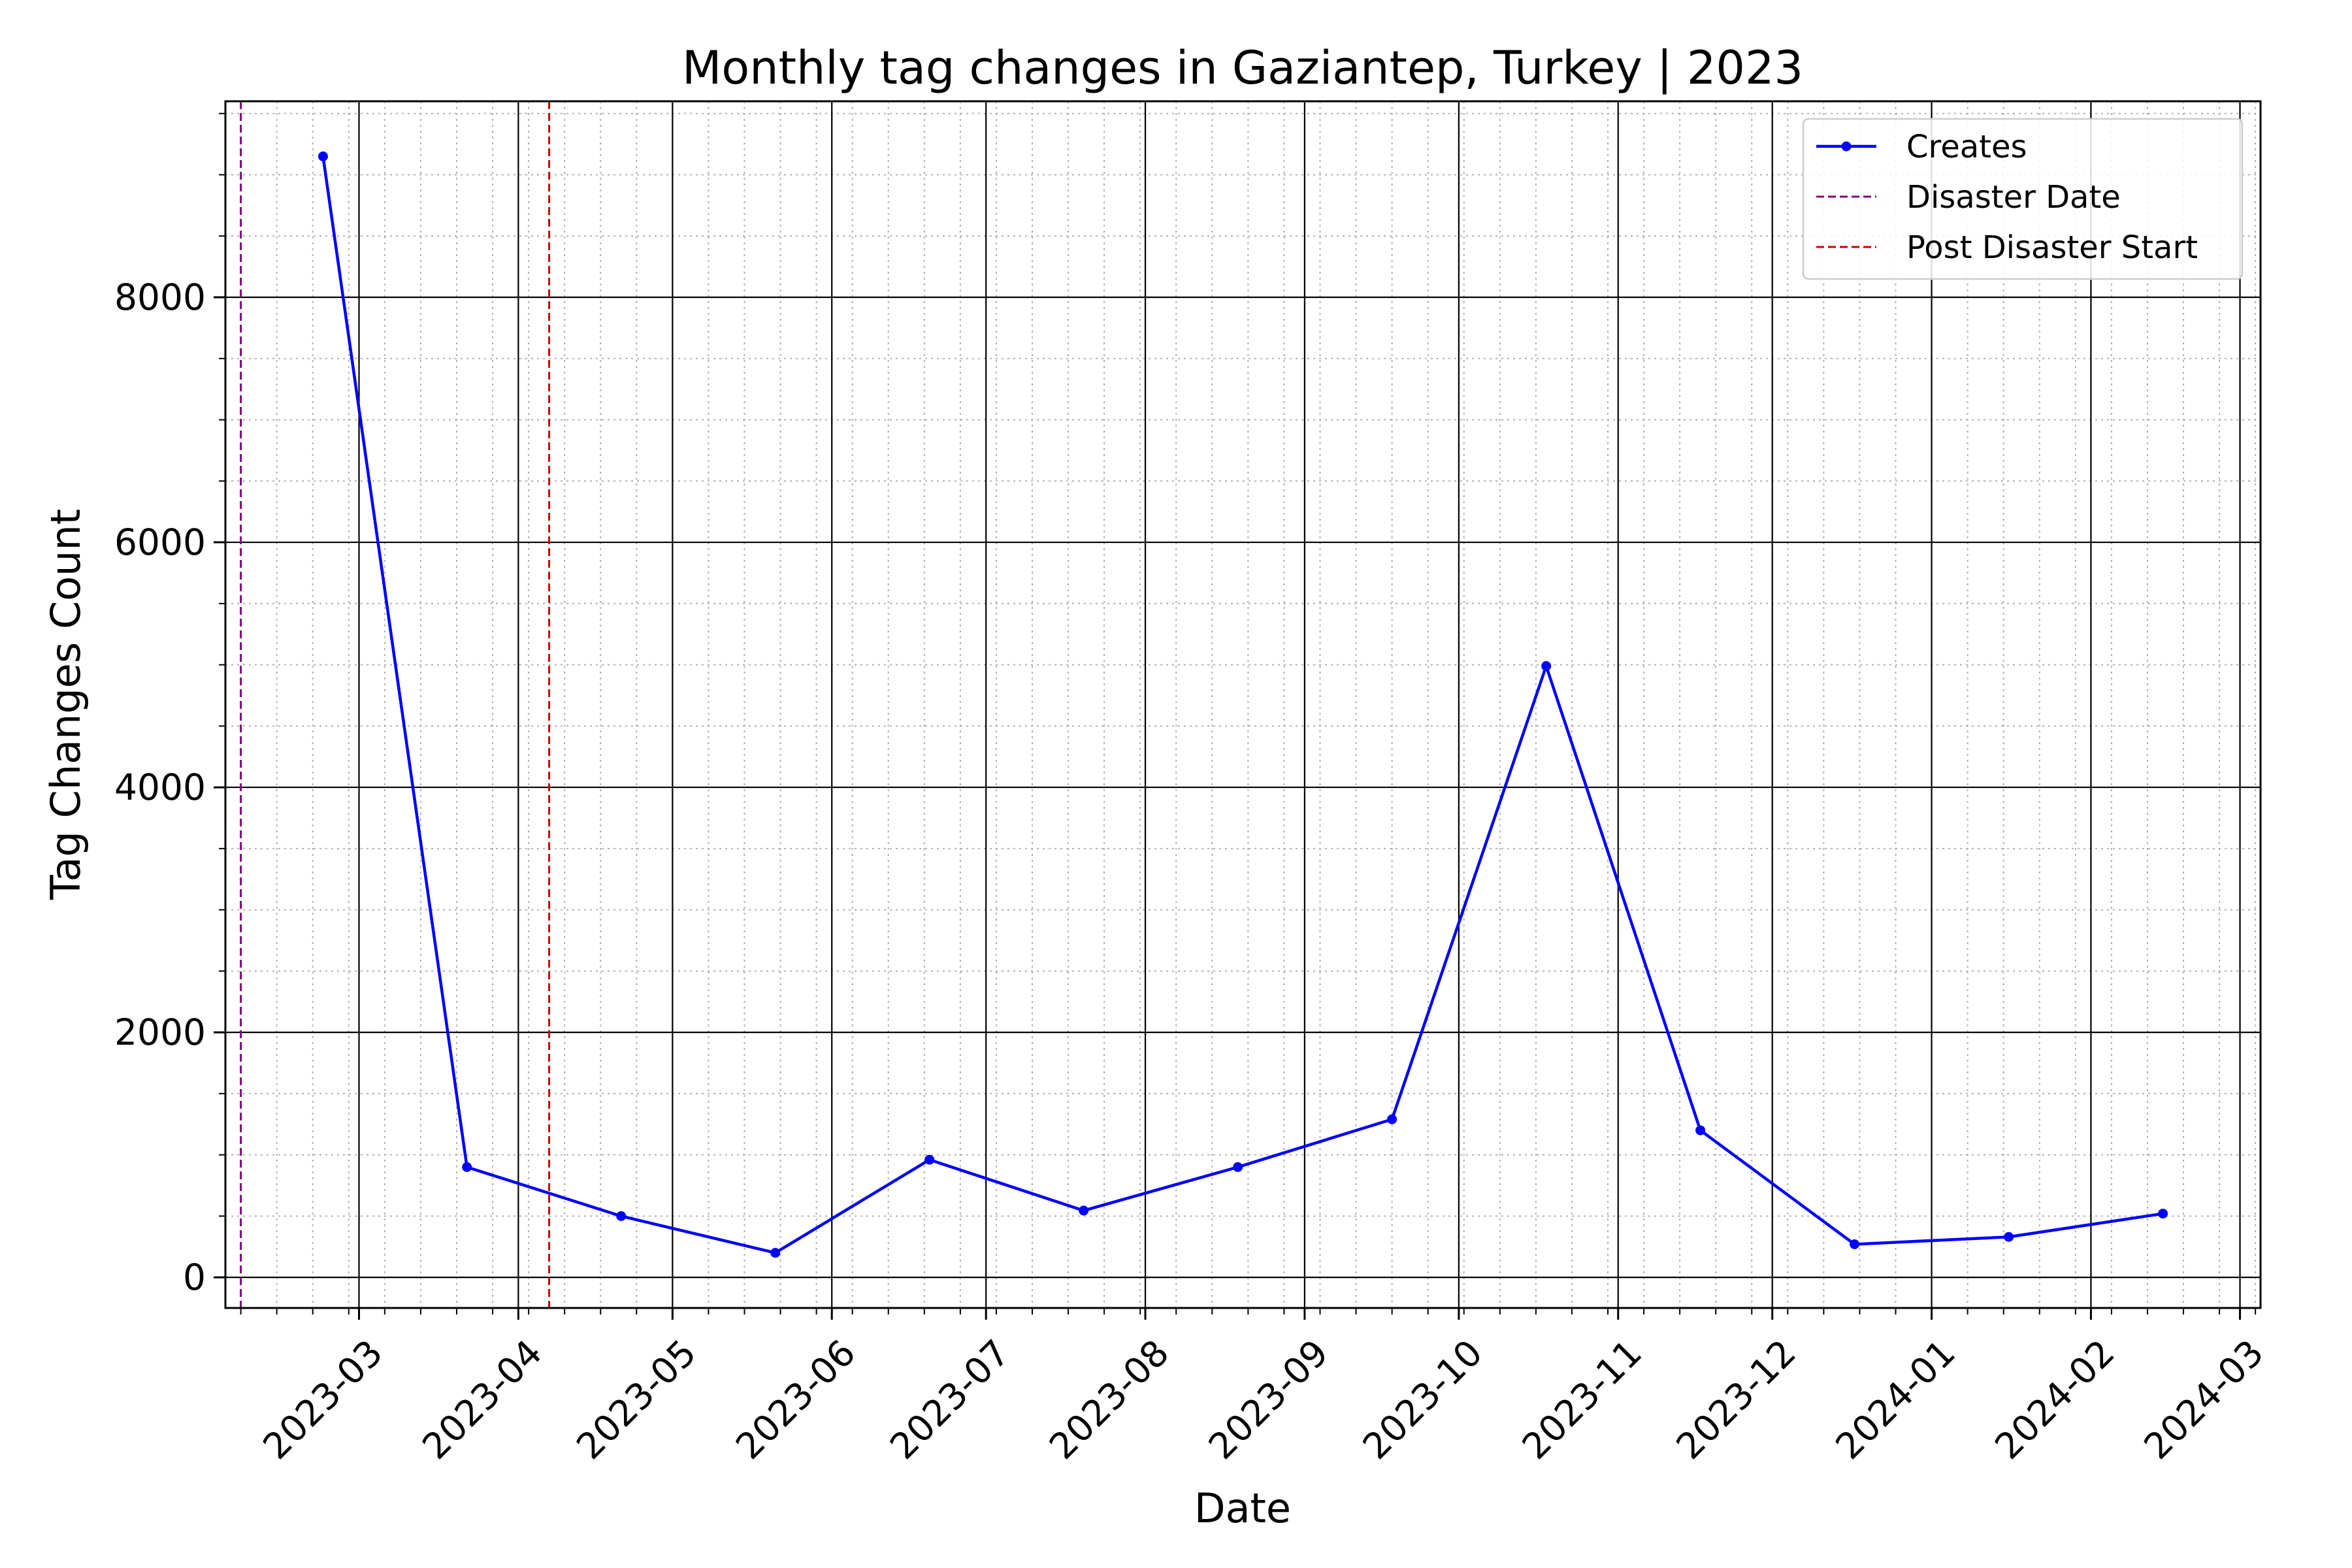 The image size is (2352, 1568). What do you see at coordinates (160, 787) in the screenshot?
I see `y-tick-label: 4000` at bounding box center [160, 787].